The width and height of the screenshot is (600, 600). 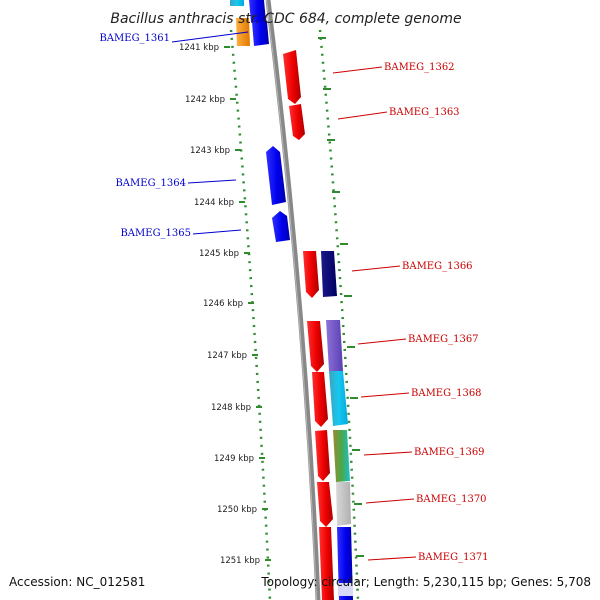 What do you see at coordinates (214, 203) in the screenshot?
I see `kbp-label: 1244 kbp` at bounding box center [214, 203].